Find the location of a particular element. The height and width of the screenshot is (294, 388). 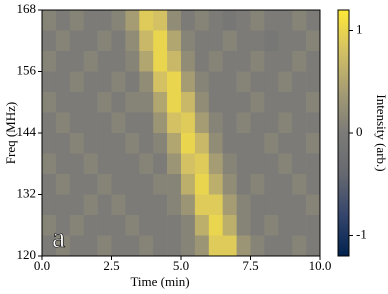

x-tick-label: 5.0 is located at coordinates (181, 265).